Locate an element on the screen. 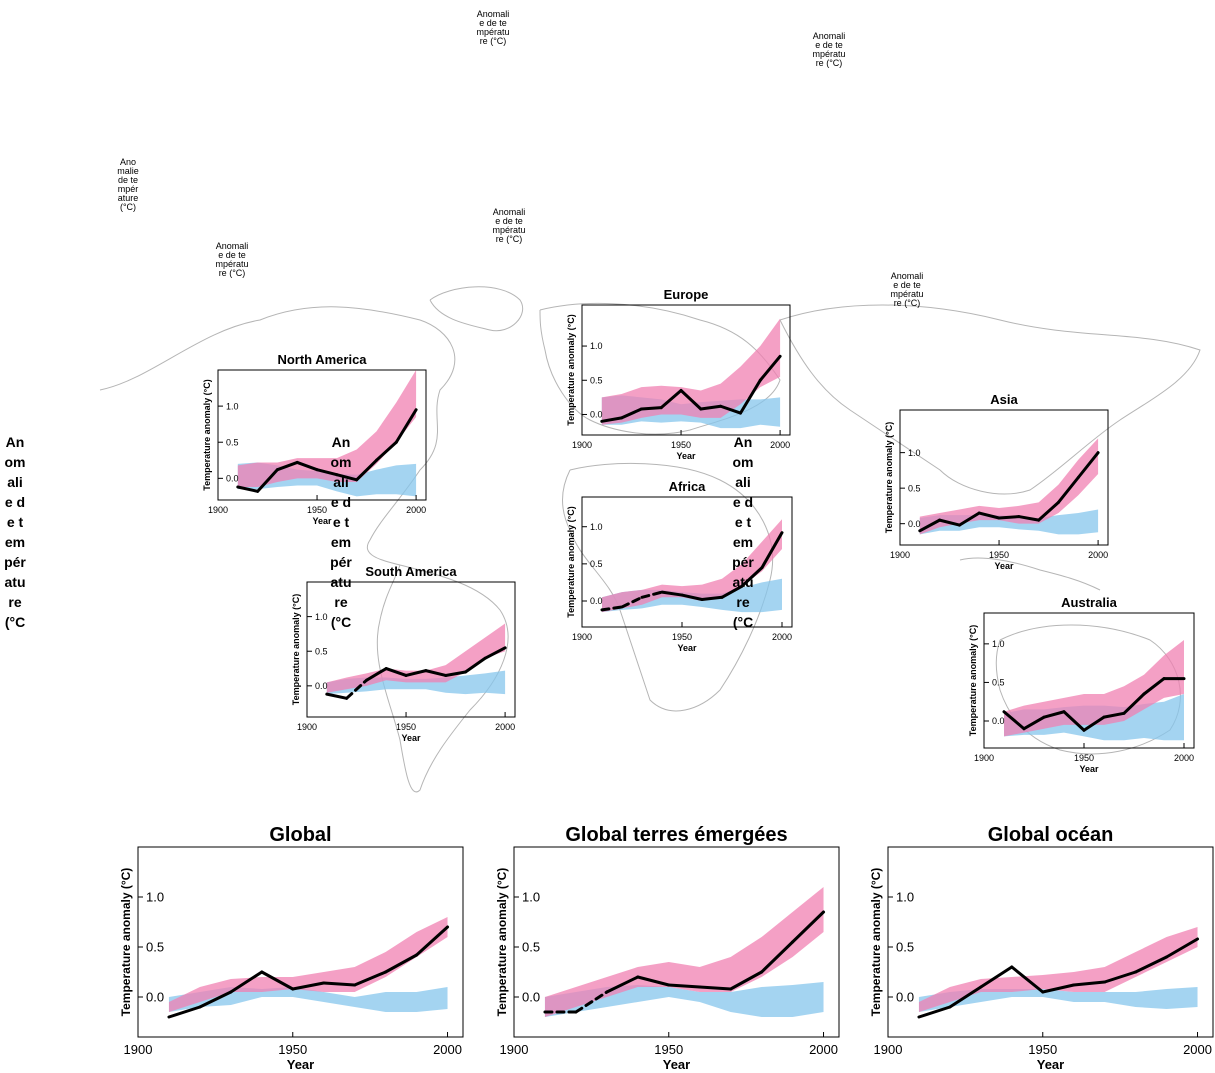 This screenshot has width=1215, height=1073. af-y-tick-label: 1.0 is located at coordinates (596, 527).